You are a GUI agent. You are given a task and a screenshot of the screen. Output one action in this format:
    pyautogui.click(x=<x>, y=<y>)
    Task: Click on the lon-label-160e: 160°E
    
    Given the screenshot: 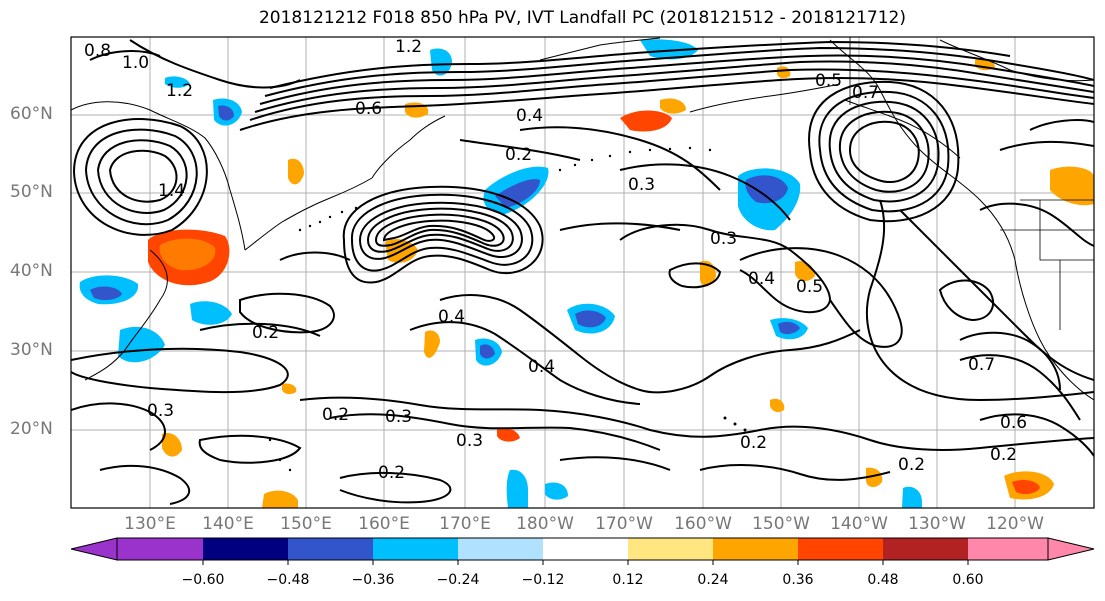 What is the action you would take?
    pyautogui.click(x=384, y=524)
    